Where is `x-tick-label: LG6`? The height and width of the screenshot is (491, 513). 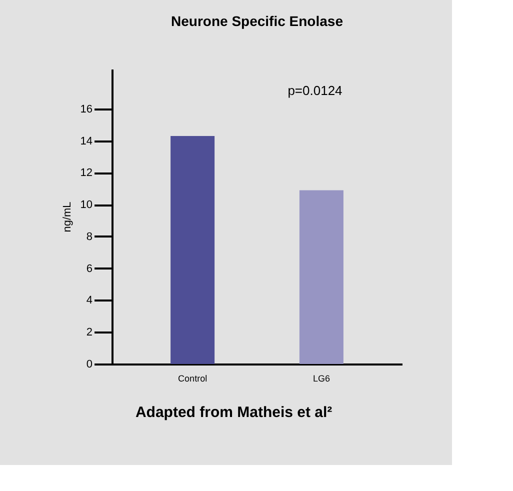
x-tick-label: LG6 is located at coordinates (321, 379).